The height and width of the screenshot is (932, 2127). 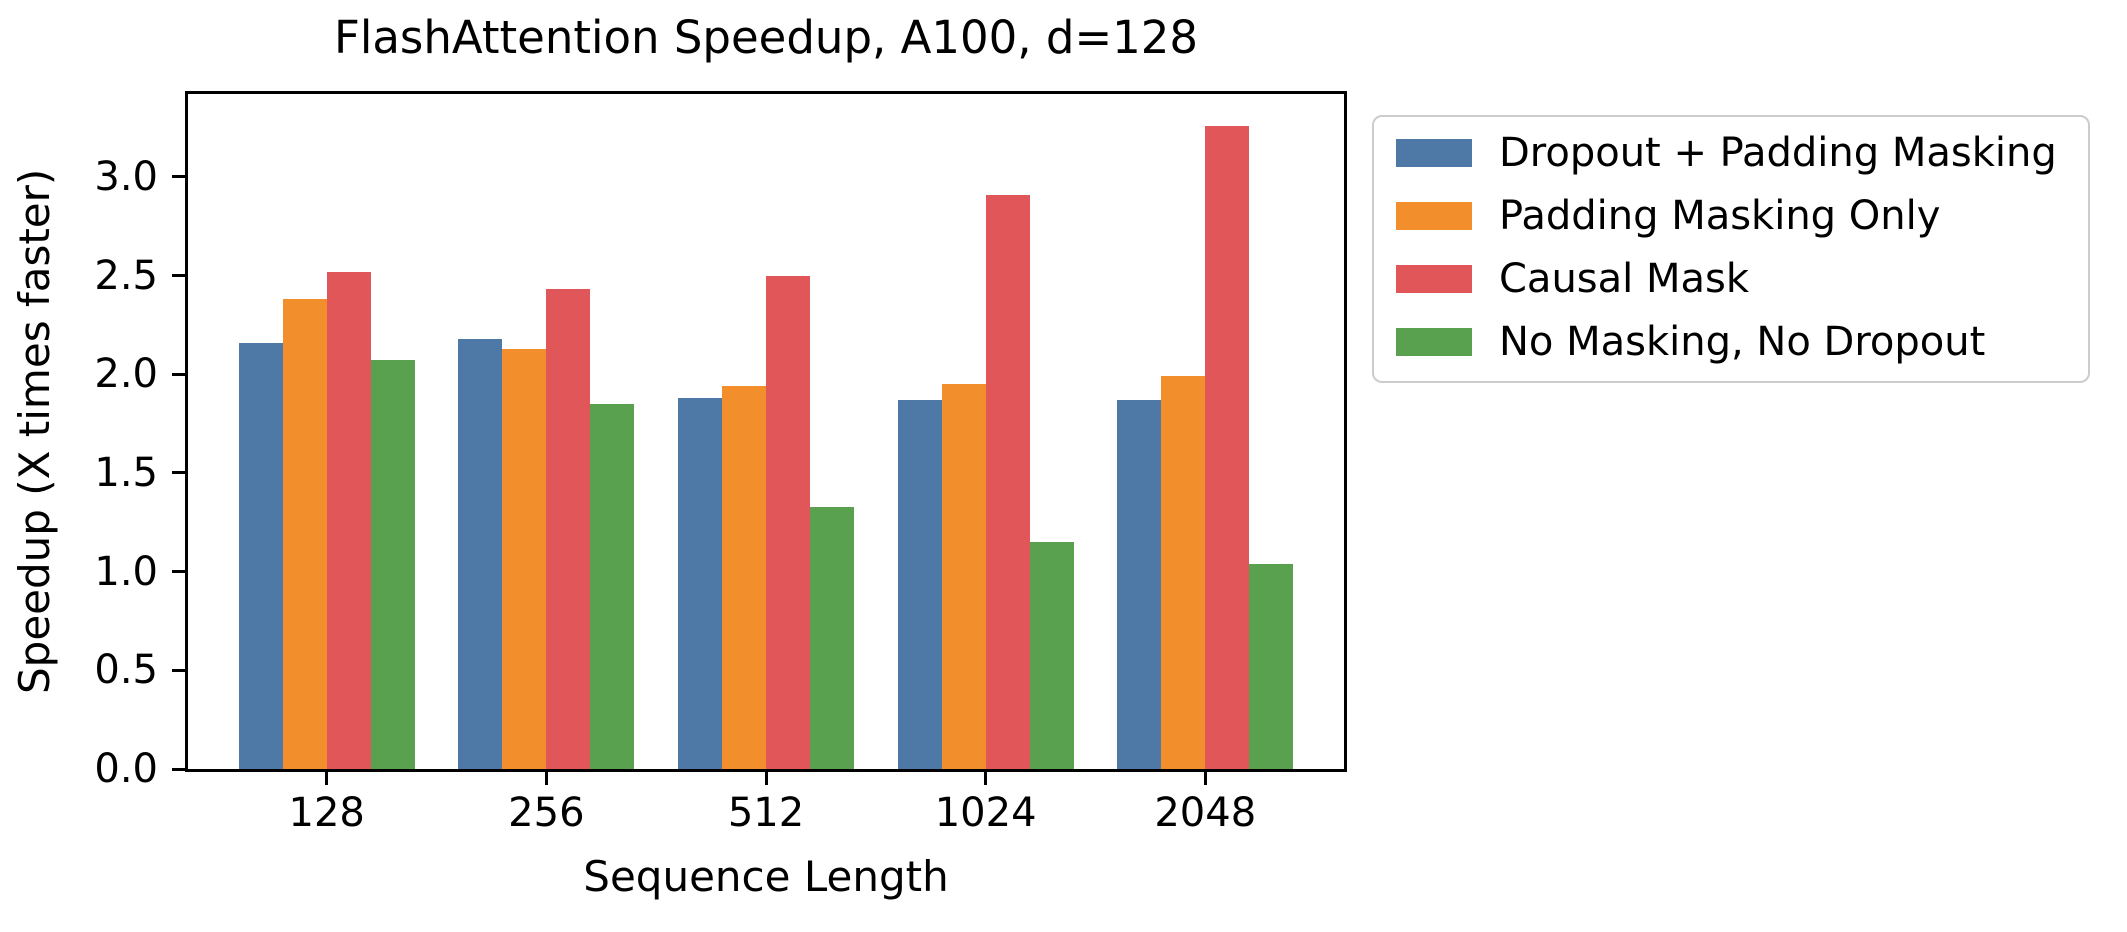 What do you see at coordinates (1742, 341) in the screenshot?
I see `legend-label: No Masking, No Dropout` at bounding box center [1742, 341].